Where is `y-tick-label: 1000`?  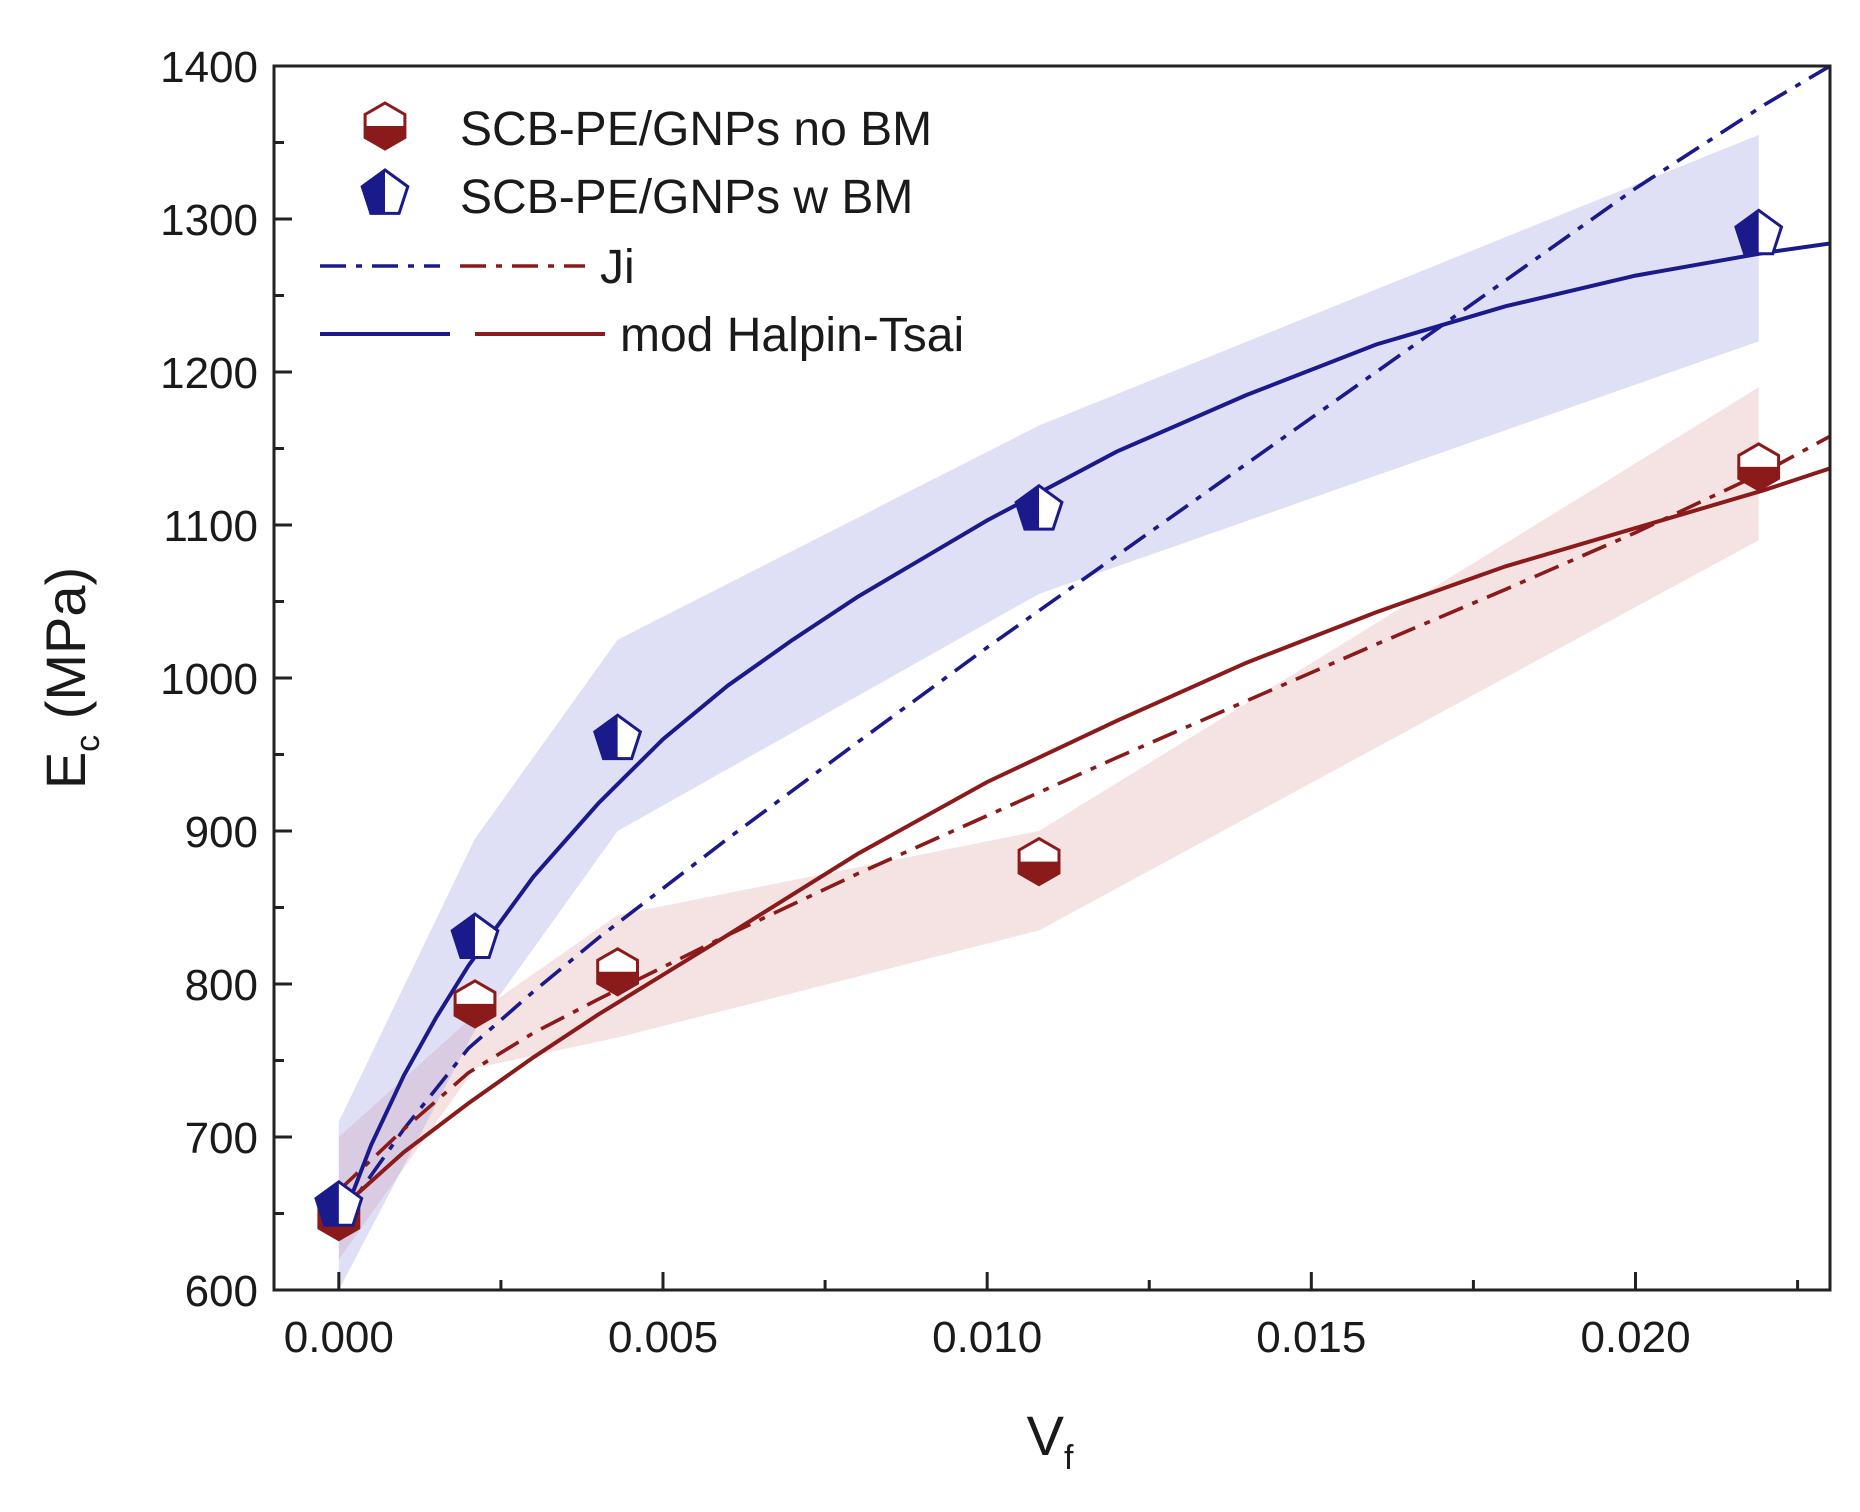 y-tick-label: 1000 is located at coordinates (209, 679).